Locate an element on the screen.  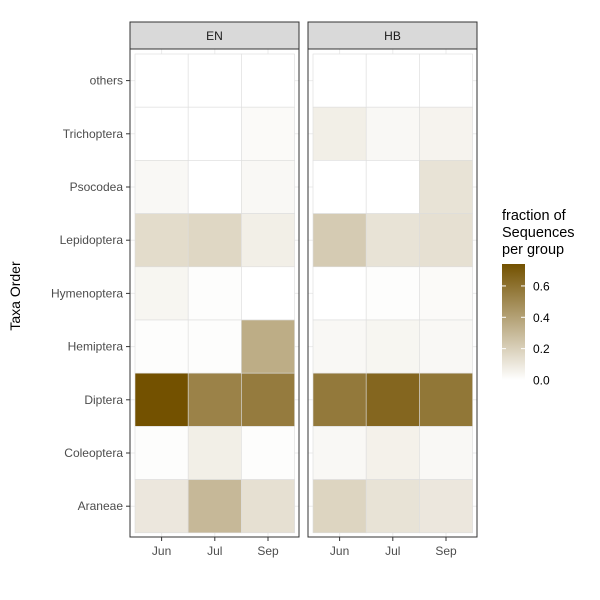
legend-tick-label: 0.6 is located at coordinates (541, 286).